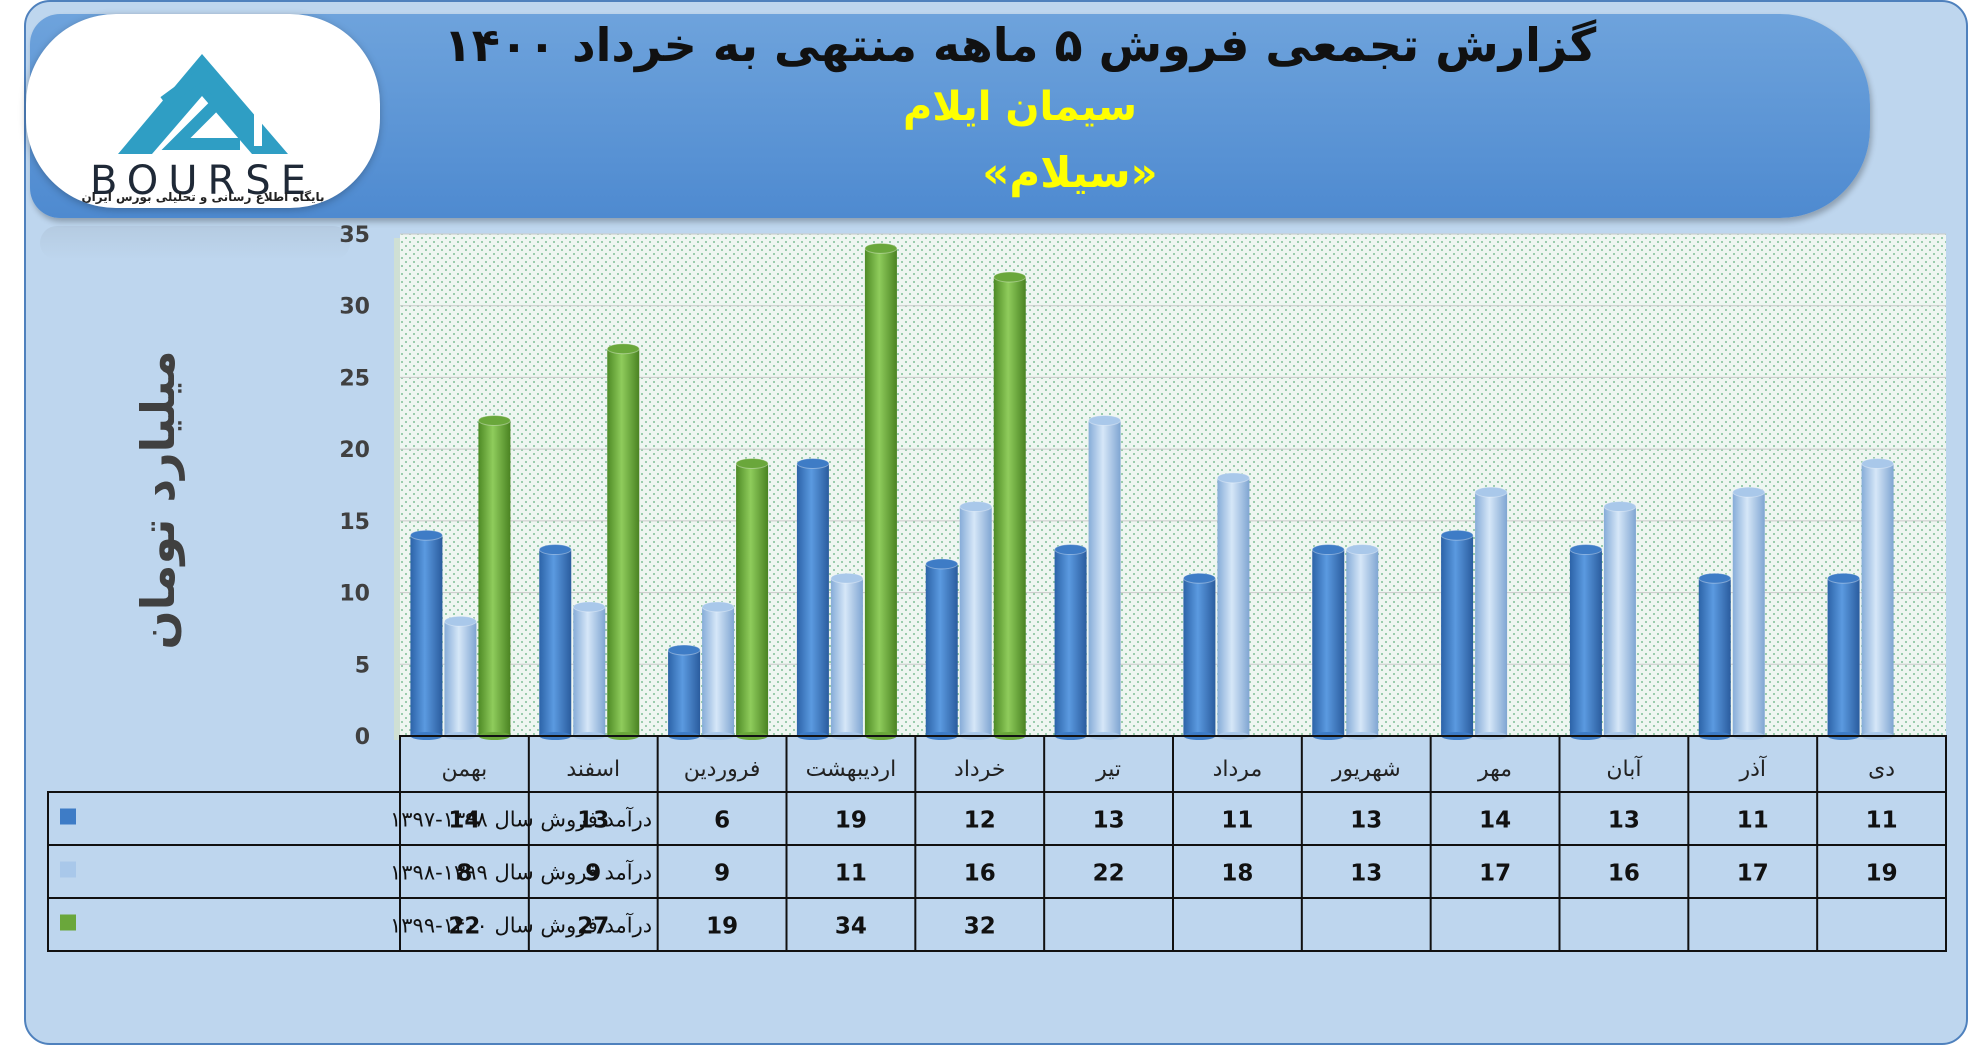 The height and width of the screenshot is (1047, 1986). Describe the element at coordinates (521, 925) in the screenshot. I see `legend-label: درآمد فروش سال ۱۴۰۰-۱۳۹۹` at that location.